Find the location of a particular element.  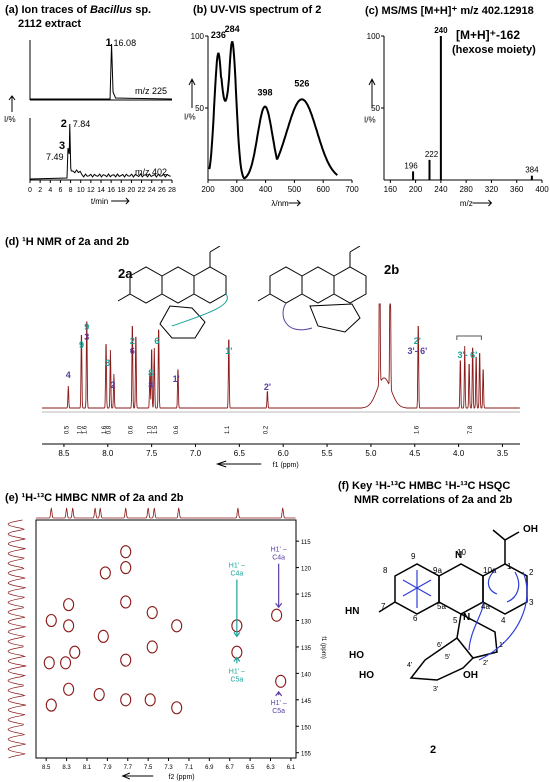

x-tick-label-e: 6.5 is located at coordinates (250, 768).